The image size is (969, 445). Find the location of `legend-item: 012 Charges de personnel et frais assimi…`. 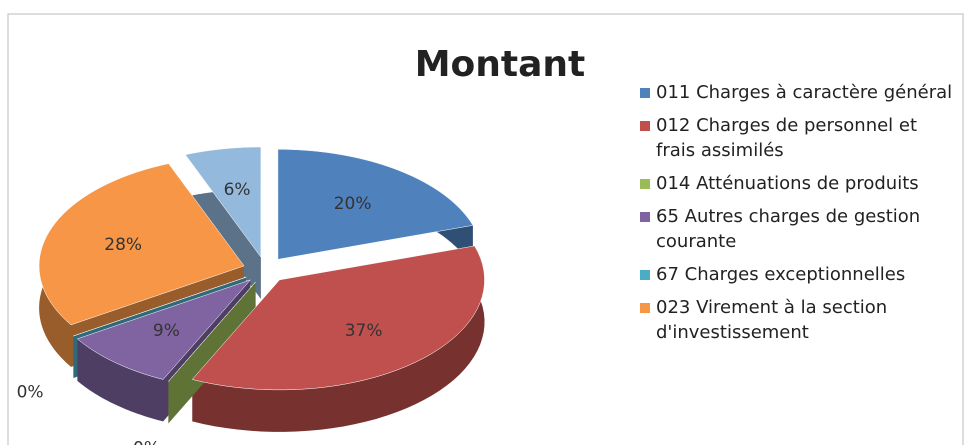

legend-item: 012 Charges de personnel et frais assimi… is located at coordinates (800, 138).